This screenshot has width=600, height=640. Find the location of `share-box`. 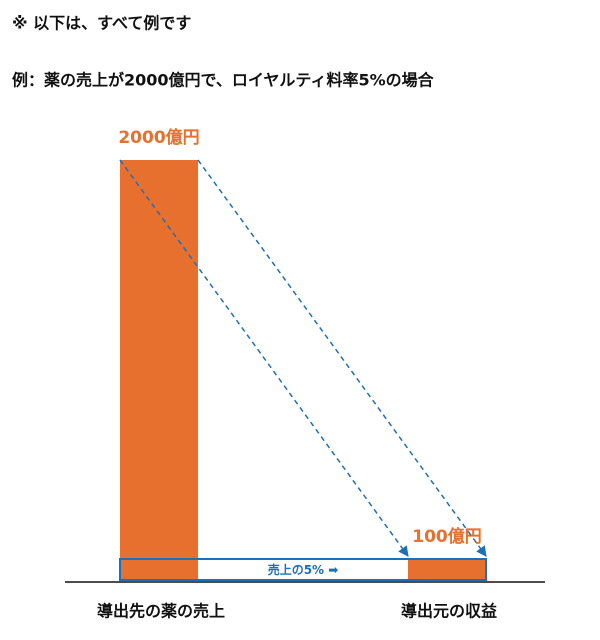

share-box is located at coordinates (303, 569).